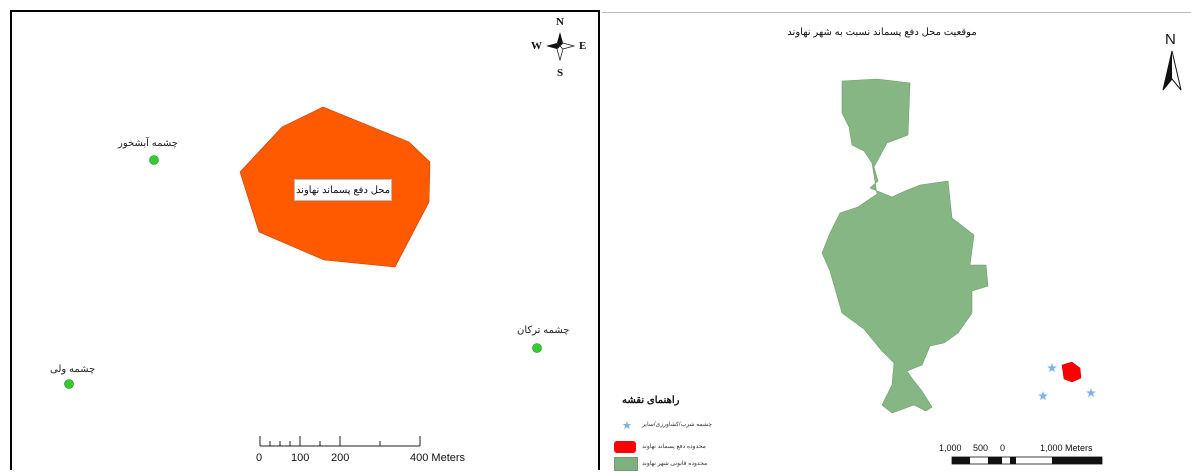 Image resolution: width=1191 pixels, height=472 pixels. Describe the element at coordinates (677, 425) in the screenshot. I see `legend-item-springs: چشمه شرب/کشاورزی/سایر` at that location.